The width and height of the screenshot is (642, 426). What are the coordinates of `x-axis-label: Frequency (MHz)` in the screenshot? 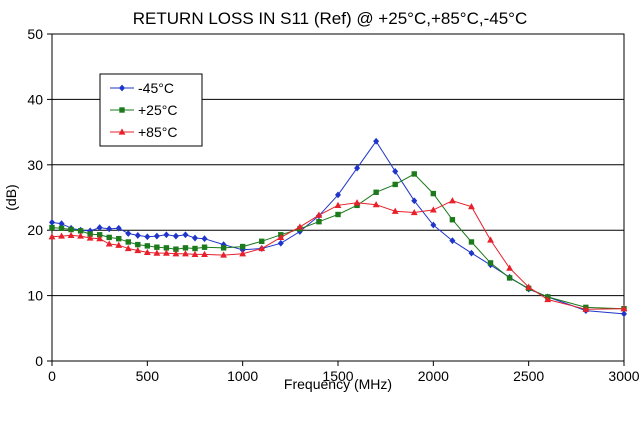 It's located at (338, 384).